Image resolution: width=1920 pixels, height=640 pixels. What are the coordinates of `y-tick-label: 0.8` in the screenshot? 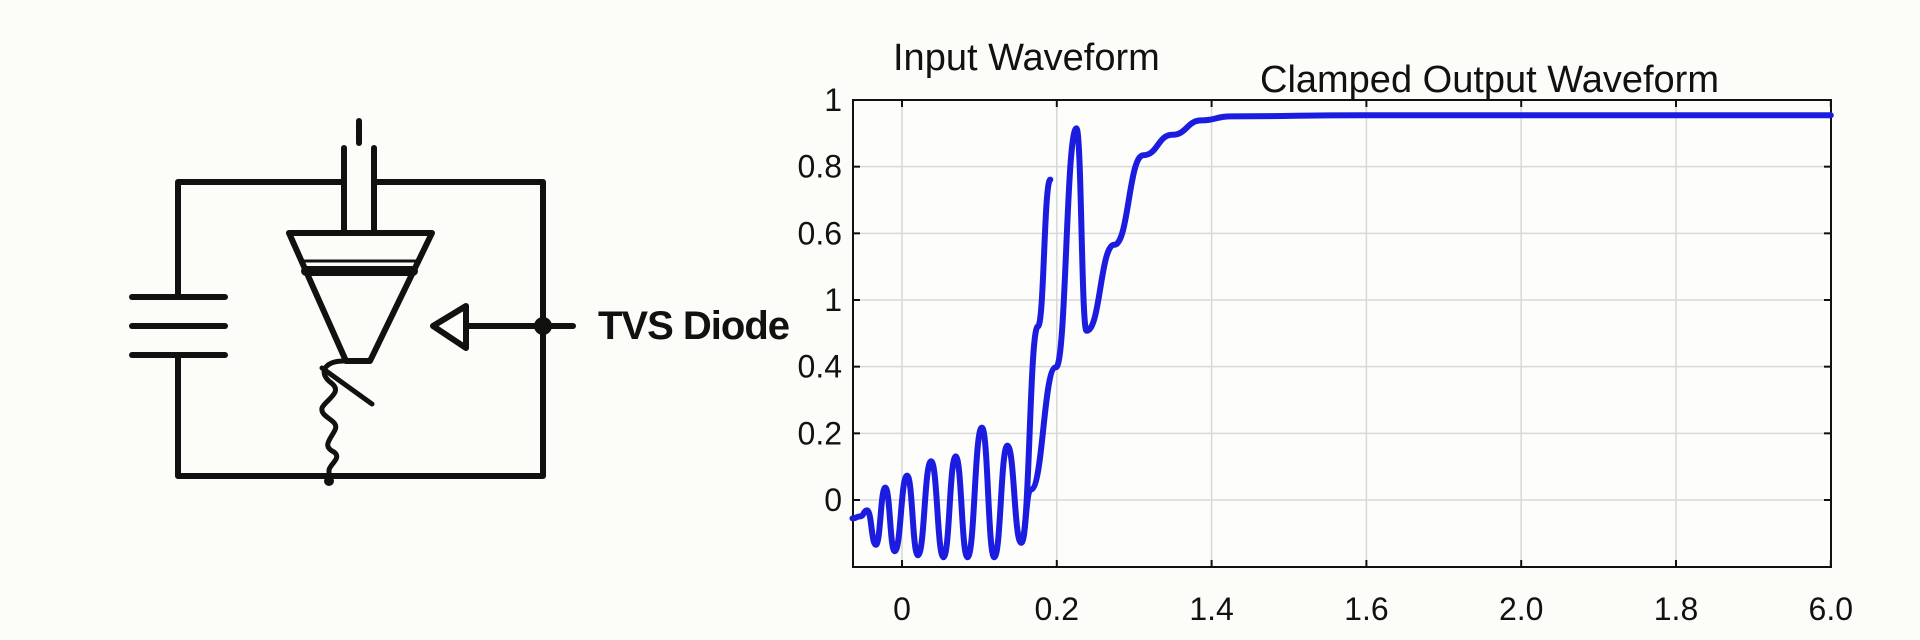 It's located at (820, 167).